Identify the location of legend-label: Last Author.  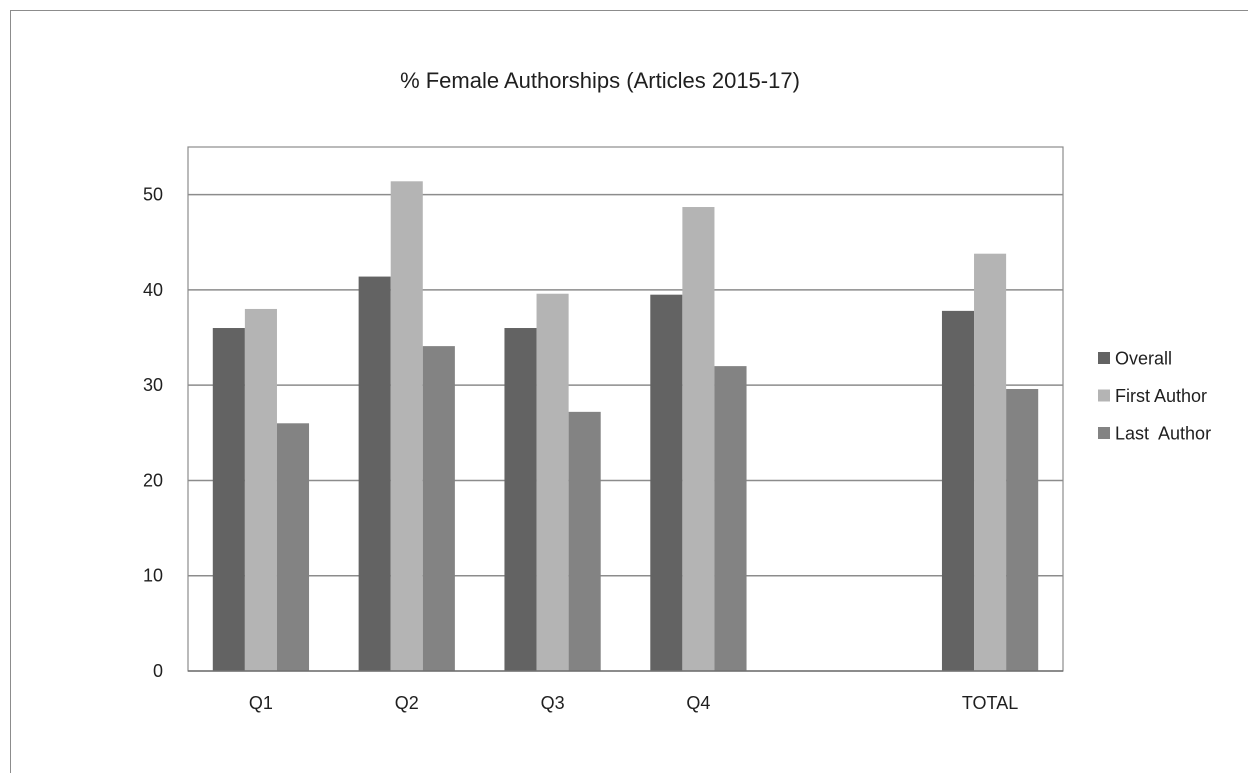
(1163, 434).